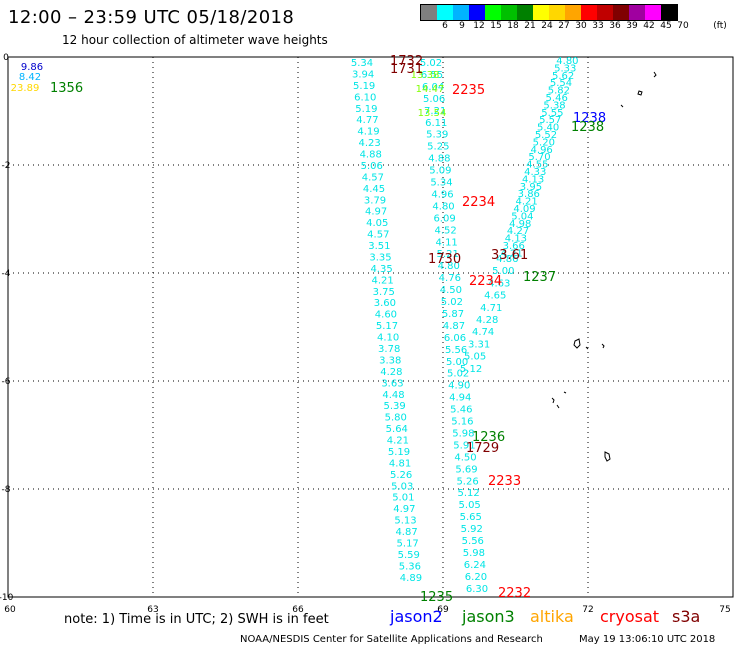 The image size is (740, 650). I want to click on swh-value: 4.57, so click(373, 177).